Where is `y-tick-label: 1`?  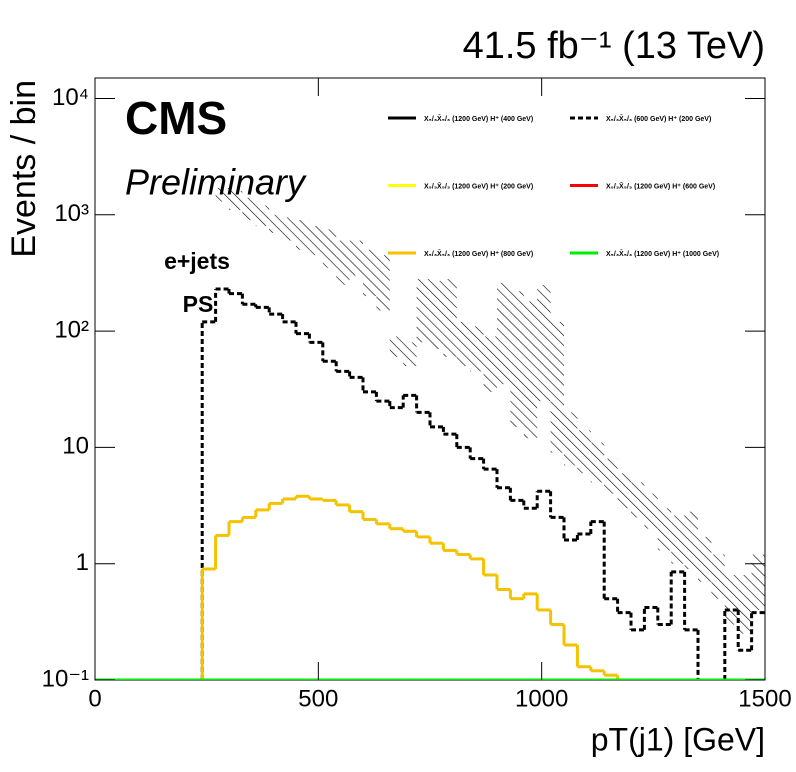
y-tick-label: 1 is located at coordinates (82, 562).